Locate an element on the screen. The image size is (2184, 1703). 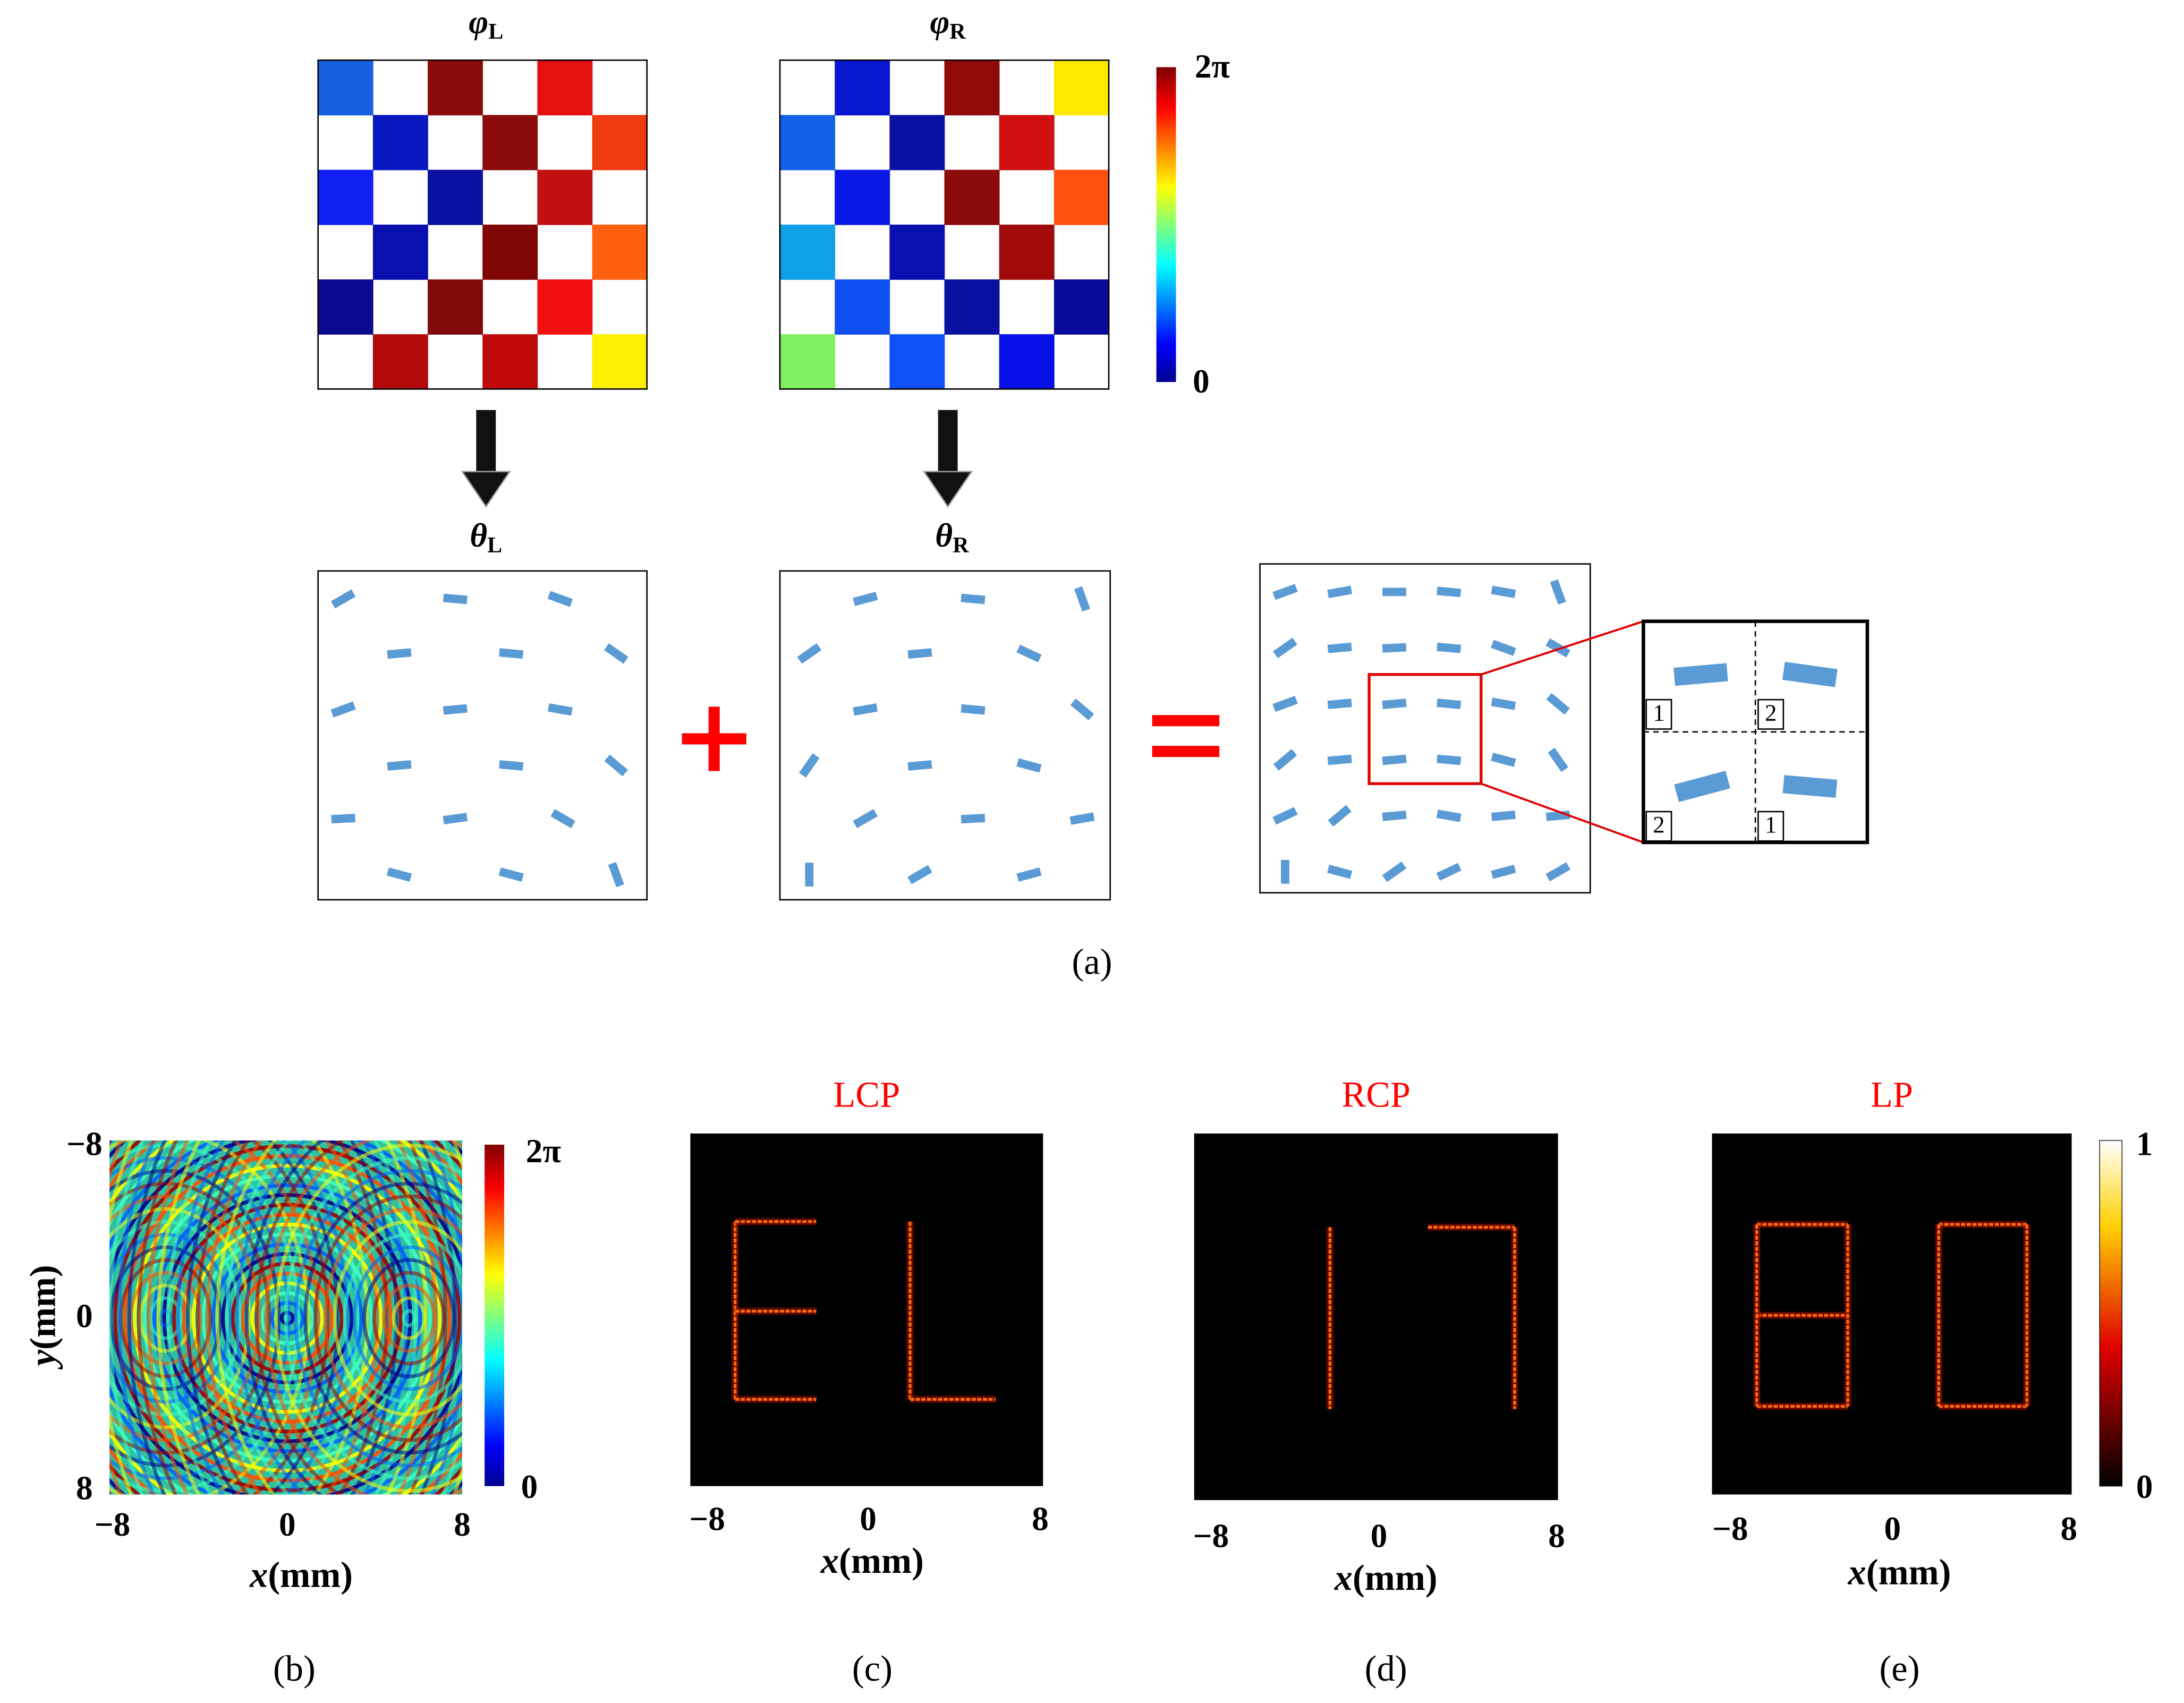
symbol: θ is located at coordinates (944, 535).